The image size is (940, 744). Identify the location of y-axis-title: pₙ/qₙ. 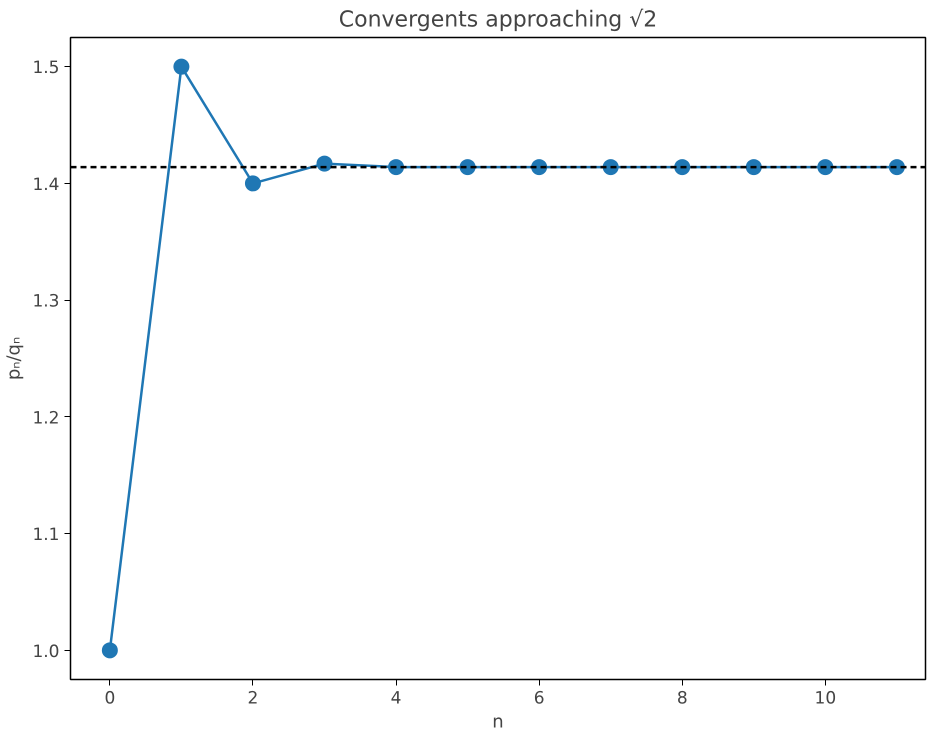
(13, 358).